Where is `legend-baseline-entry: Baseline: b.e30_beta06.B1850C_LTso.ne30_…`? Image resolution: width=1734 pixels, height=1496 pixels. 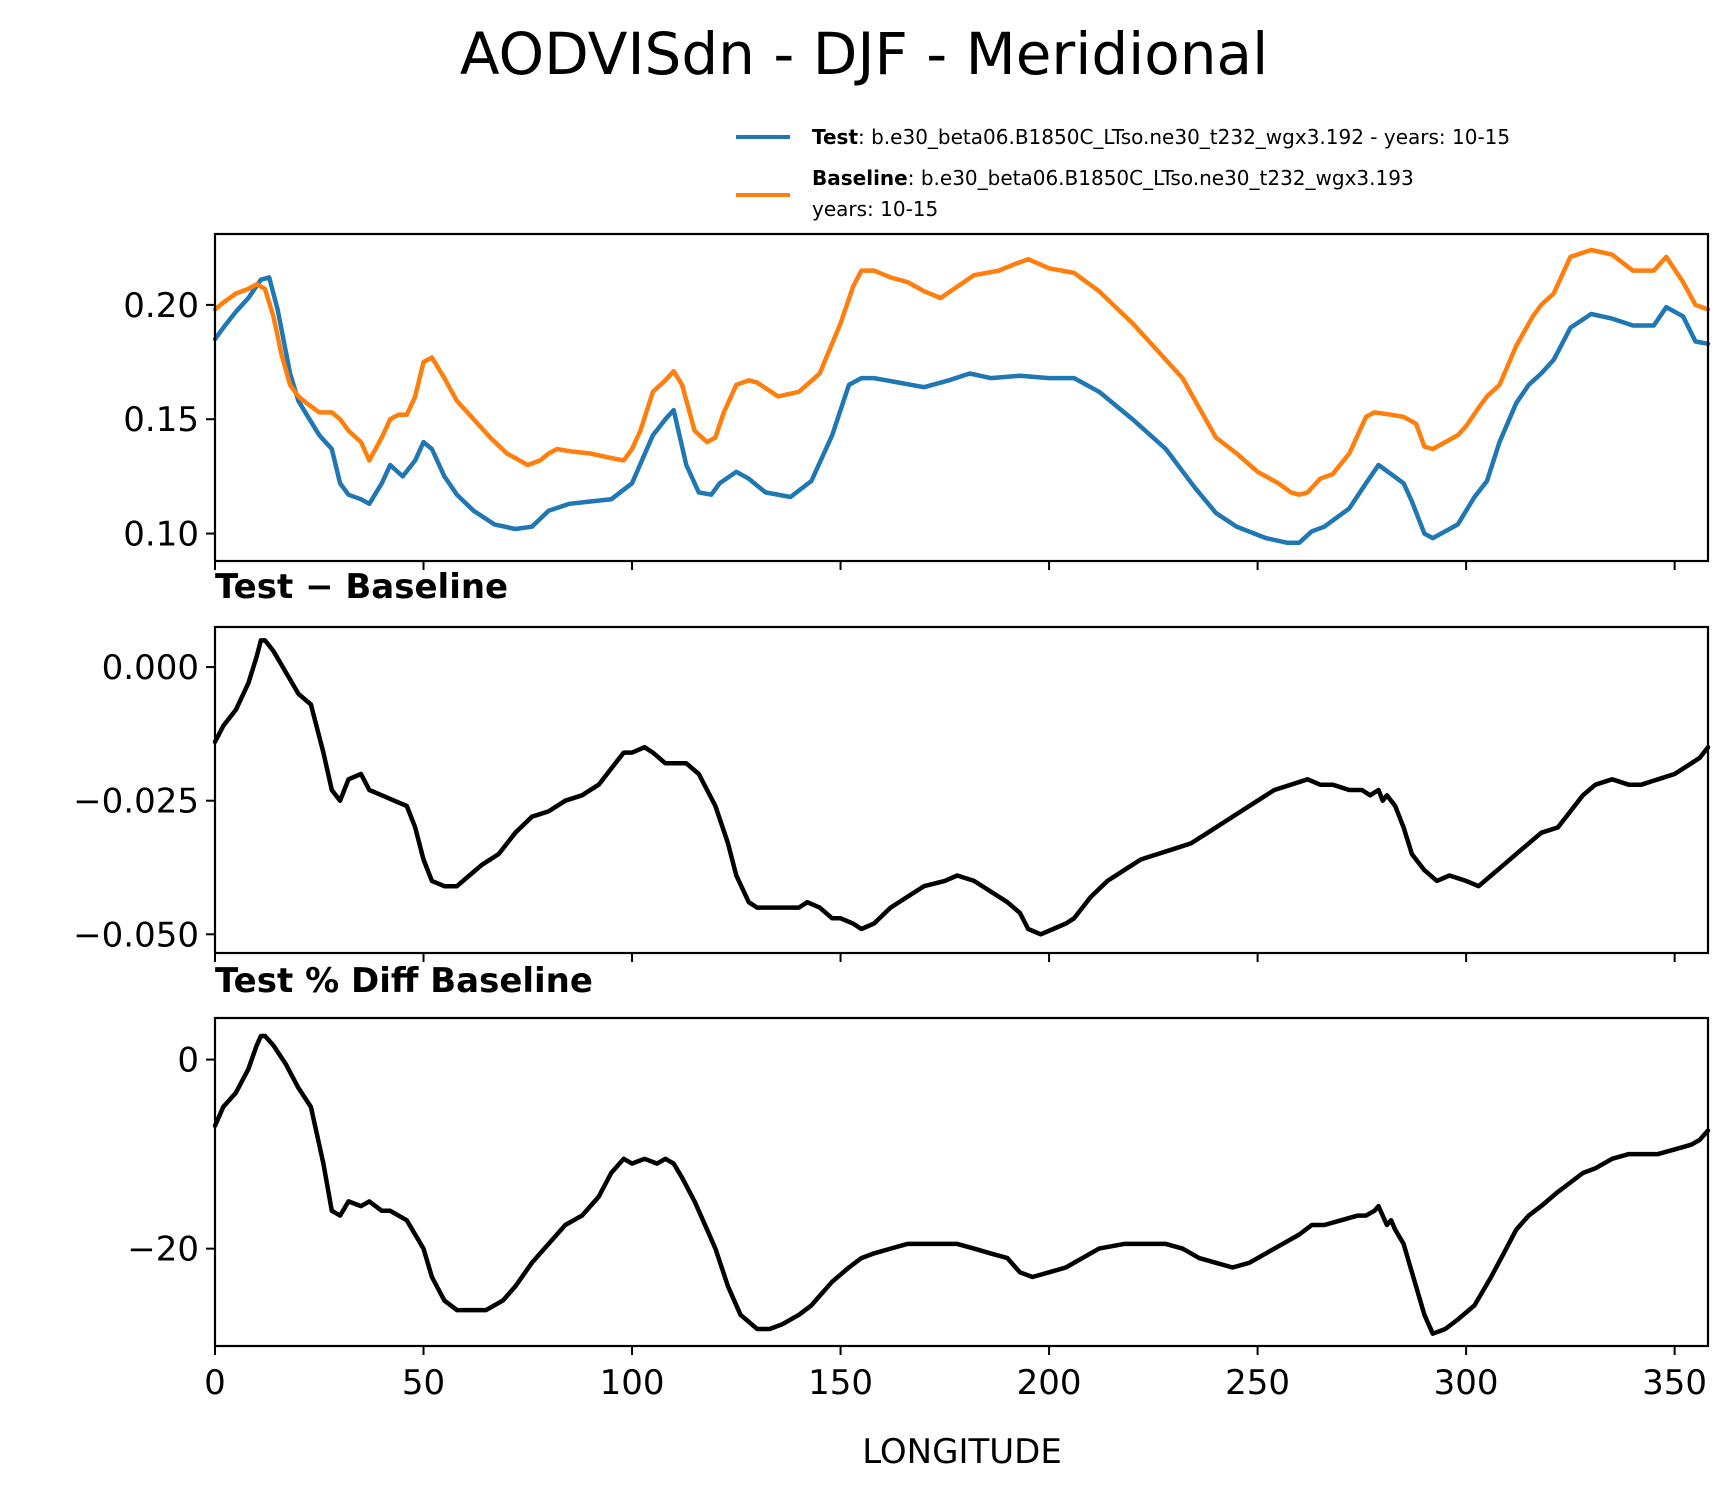
legend-baseline-entry: Baseline: b.e30_beta06.B1850C_LTso.ne30_… is located at coordinates (1113, 178).